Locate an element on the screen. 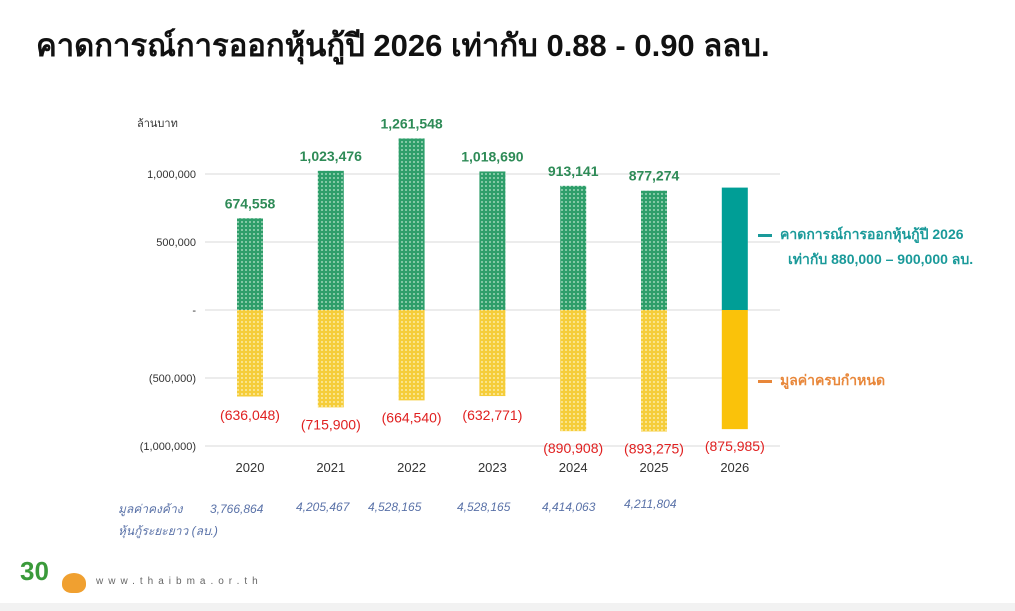 The image size is (1015, 611). outstanding-label-1: มูลค่าคงค้าง is located at coordinates (150, 509).